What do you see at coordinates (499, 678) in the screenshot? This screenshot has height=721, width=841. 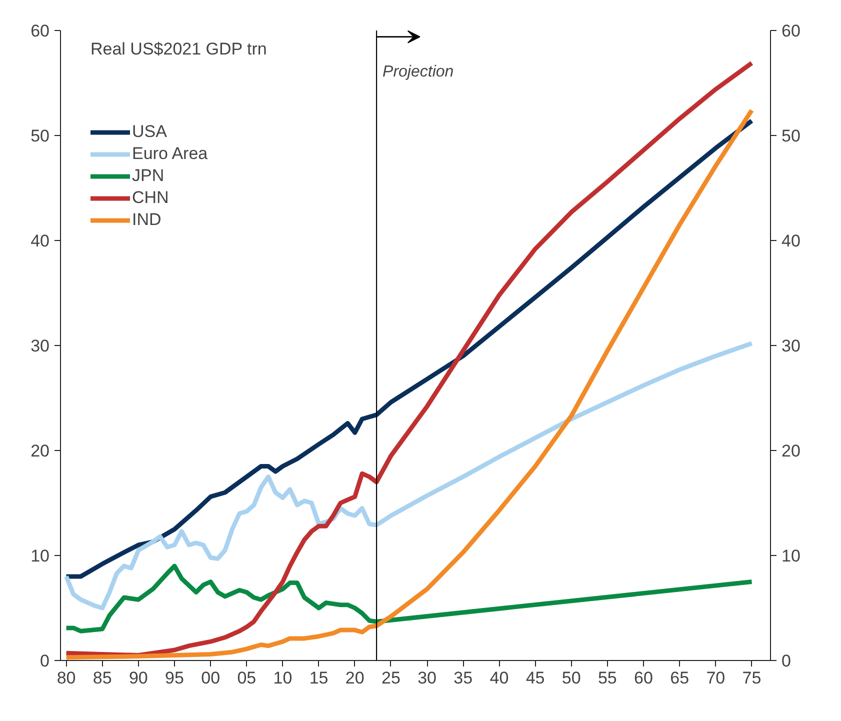 I see `x-tick-label: 40` at bounding box center [499, 678].